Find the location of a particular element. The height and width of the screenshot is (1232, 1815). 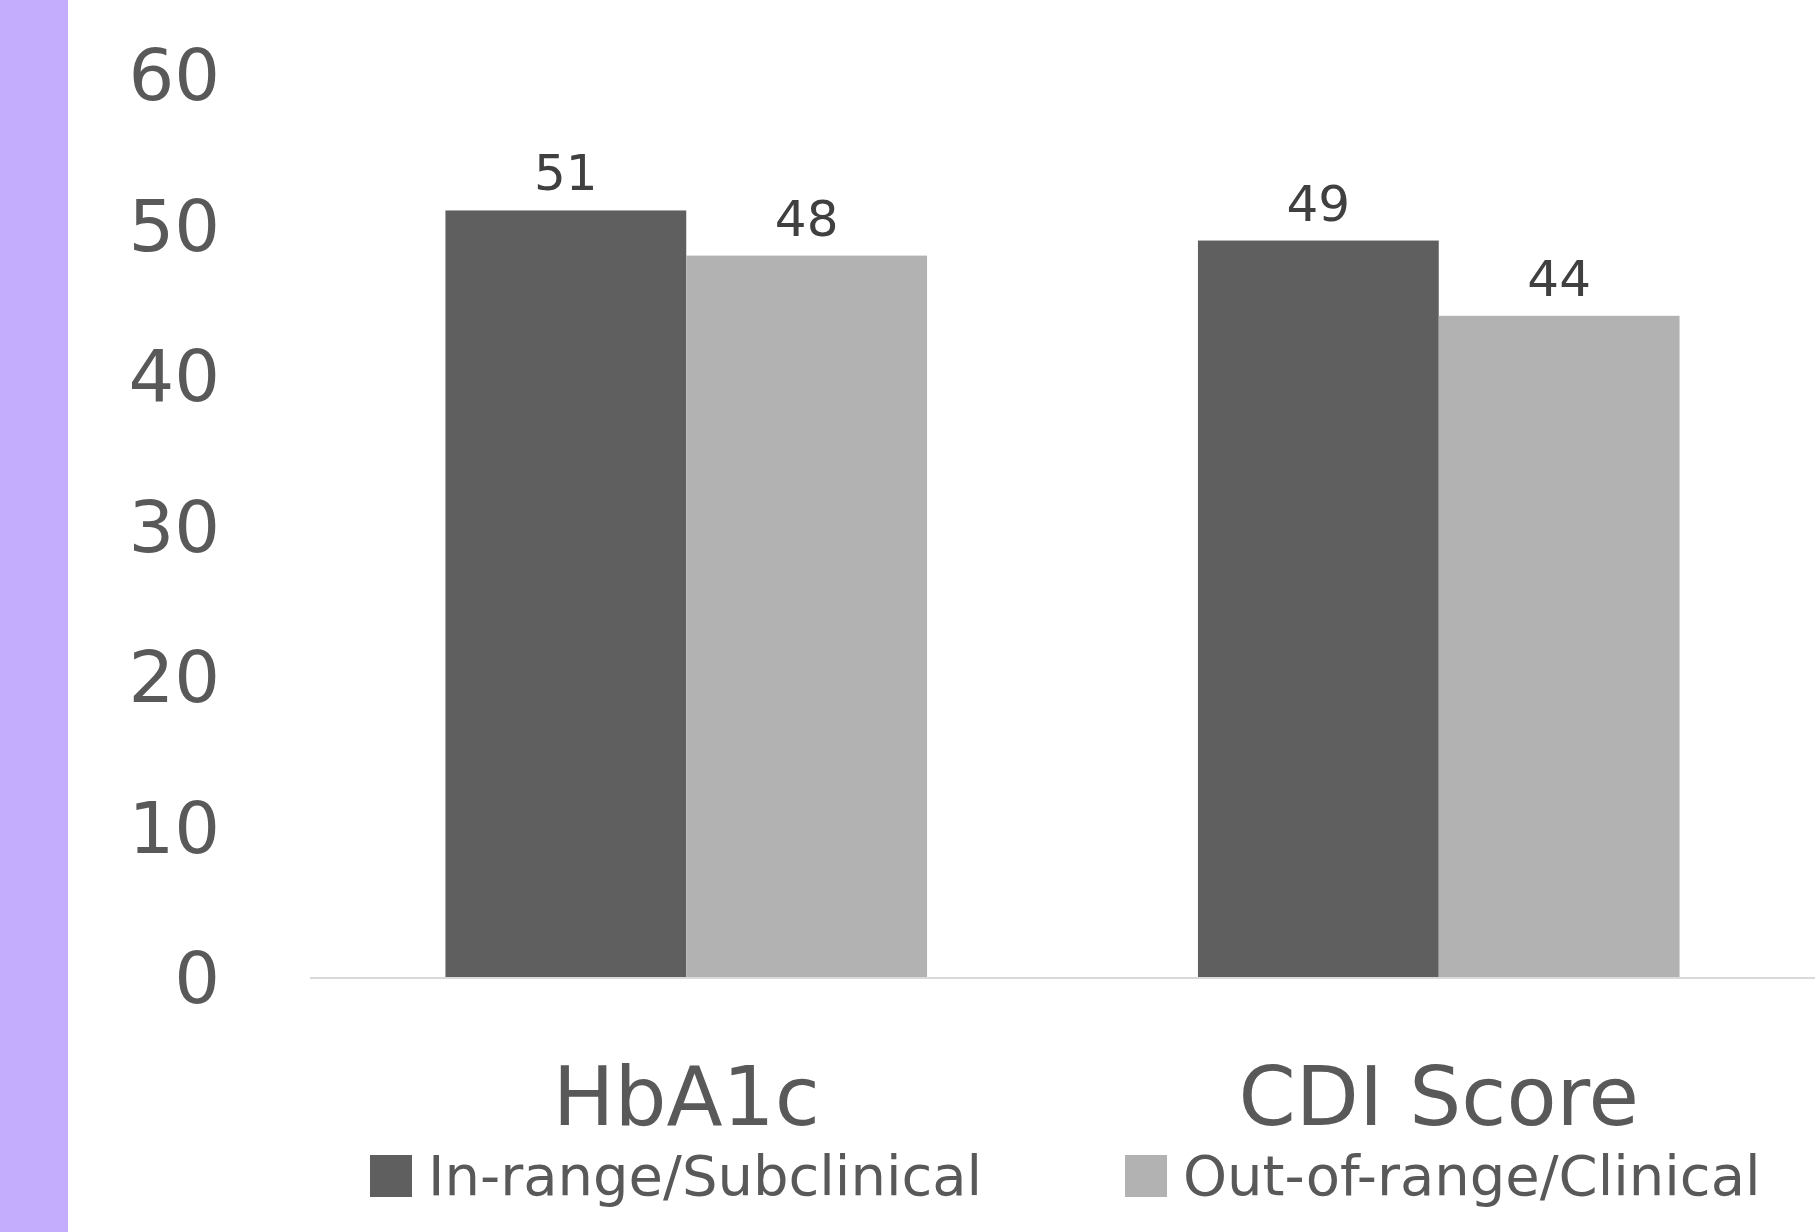

y-tick-label: 30 is located at coordinates (174, 526).